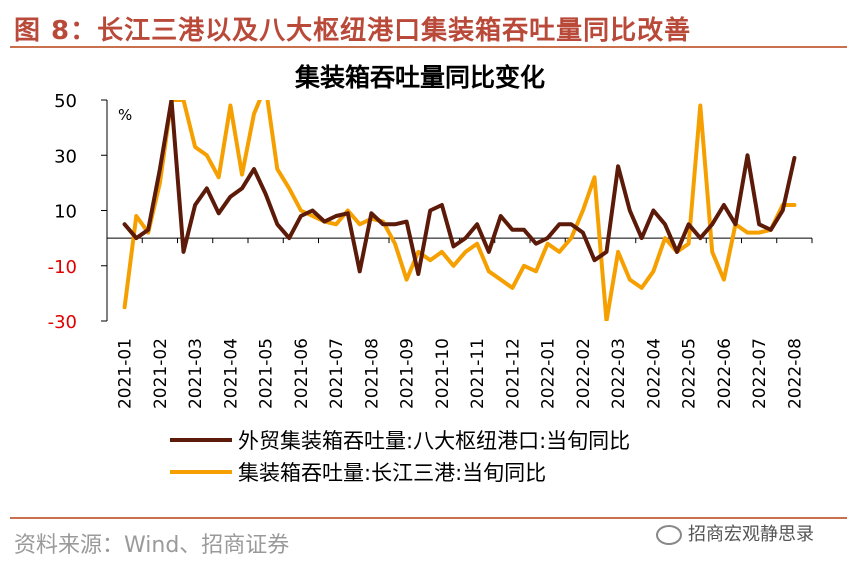 The image size is (857, 565). What do you see at coordinates (619, 373) in the screenshot?
I see `x-tick-label: 2022-03` at bounding box center [619, 373].